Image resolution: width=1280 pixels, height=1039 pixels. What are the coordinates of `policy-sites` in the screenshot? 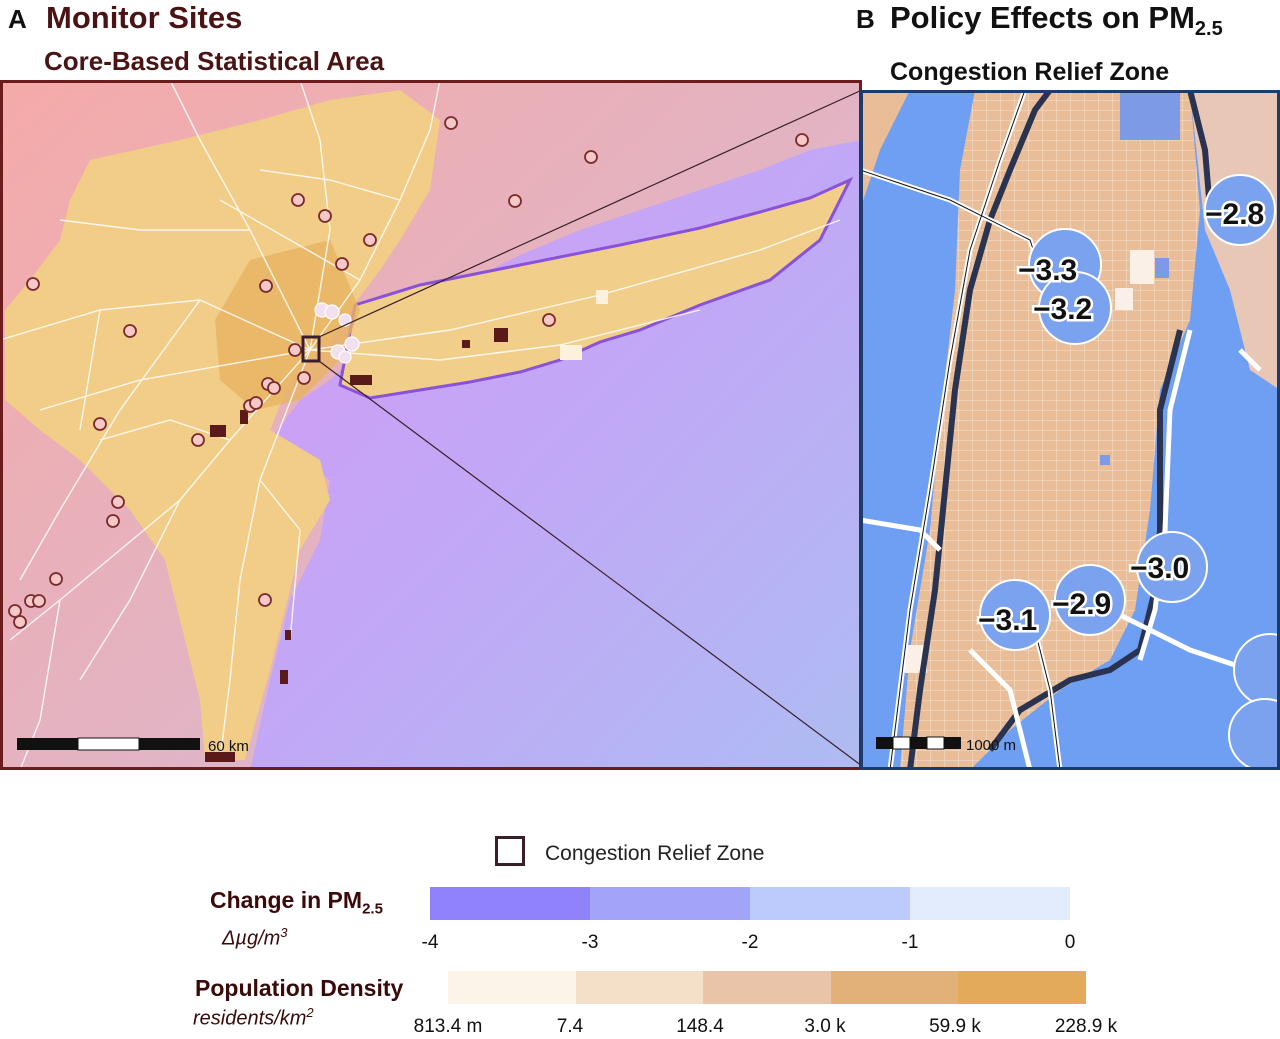 It's located at (1129, 472).